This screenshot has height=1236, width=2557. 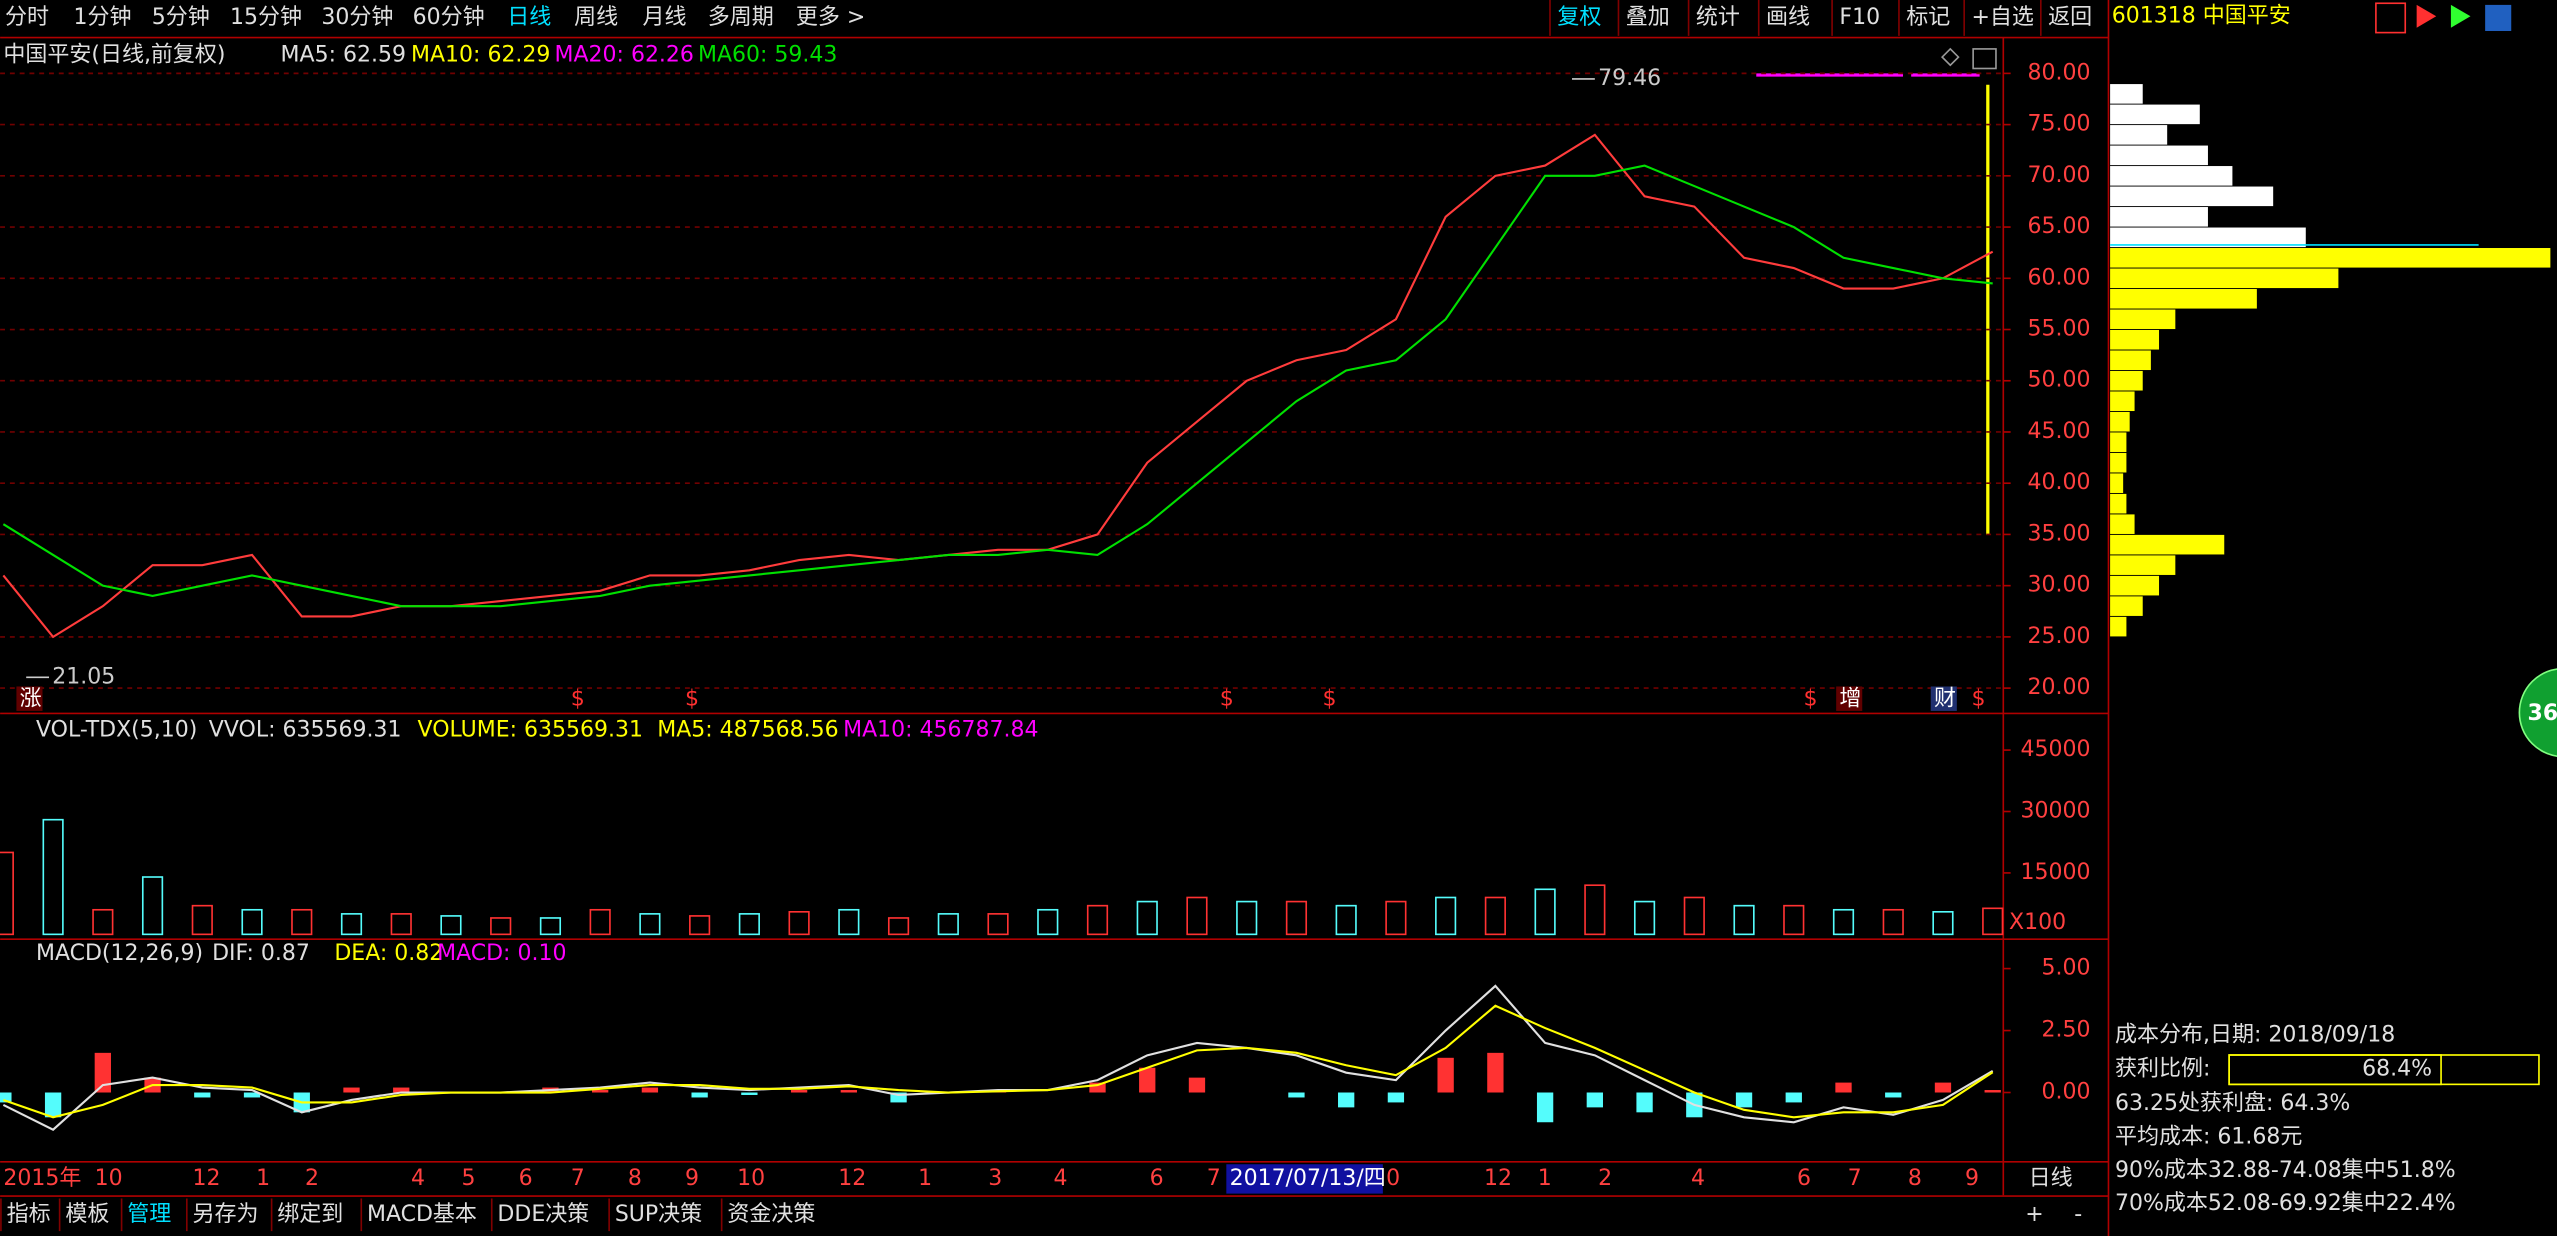 What do you see at coordinates (2066, 968) in the screenshot?
I see `y-tick-label: 5.00` at bounding box center [2066, 968].